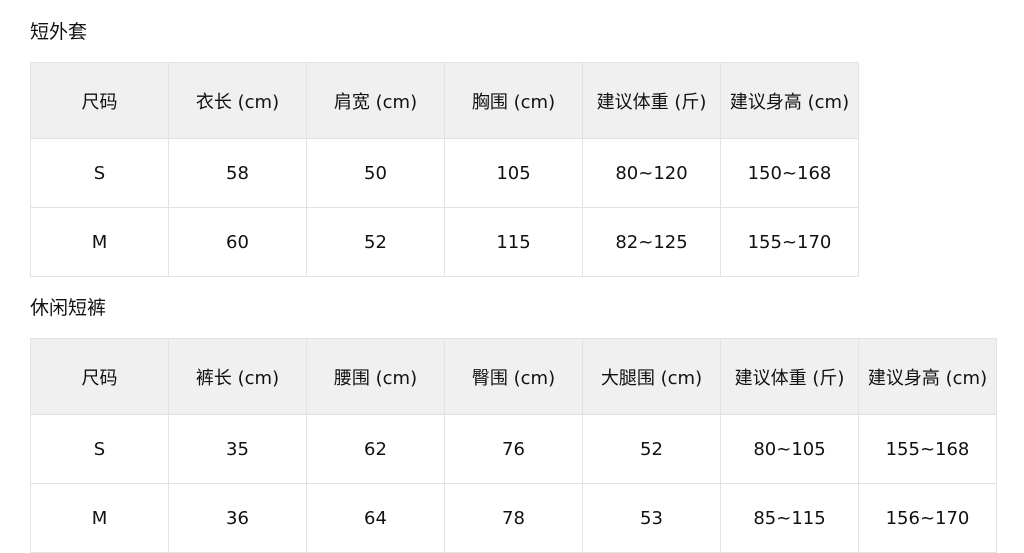 The image size is (1024, 553). I want to click on table-cell: 60, so click(237, 242).